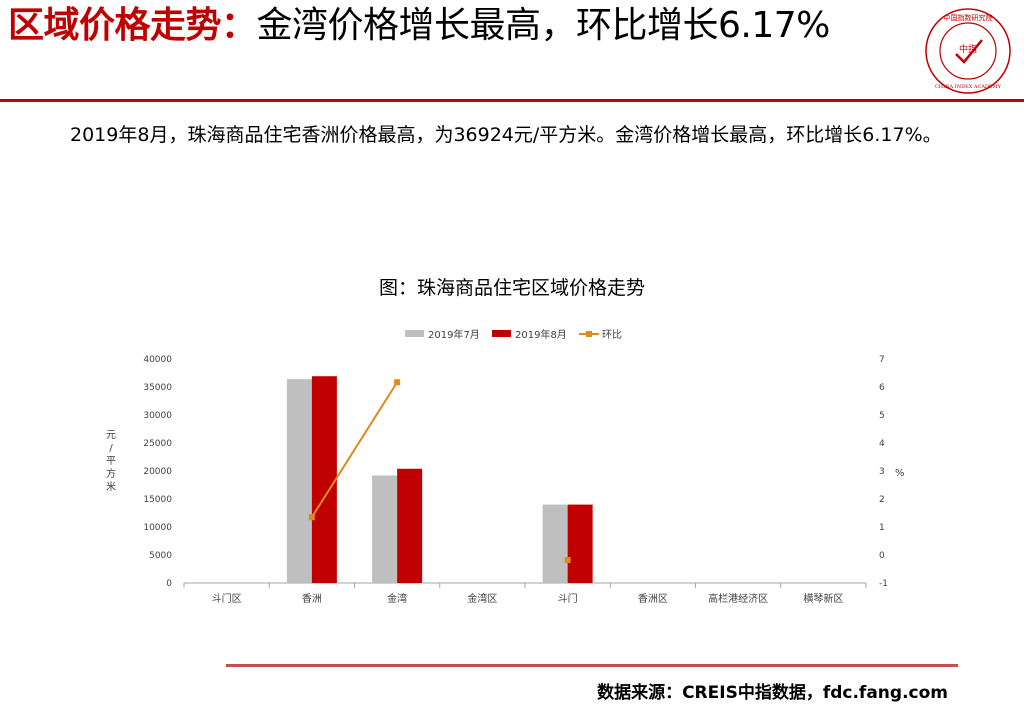 The width and height of the screenshot is (1024, 709). What do you see at coordinates (653, 599) in the screenshot?
I see `x-tick-label: 香洲区` at bounding box center [653, 599].